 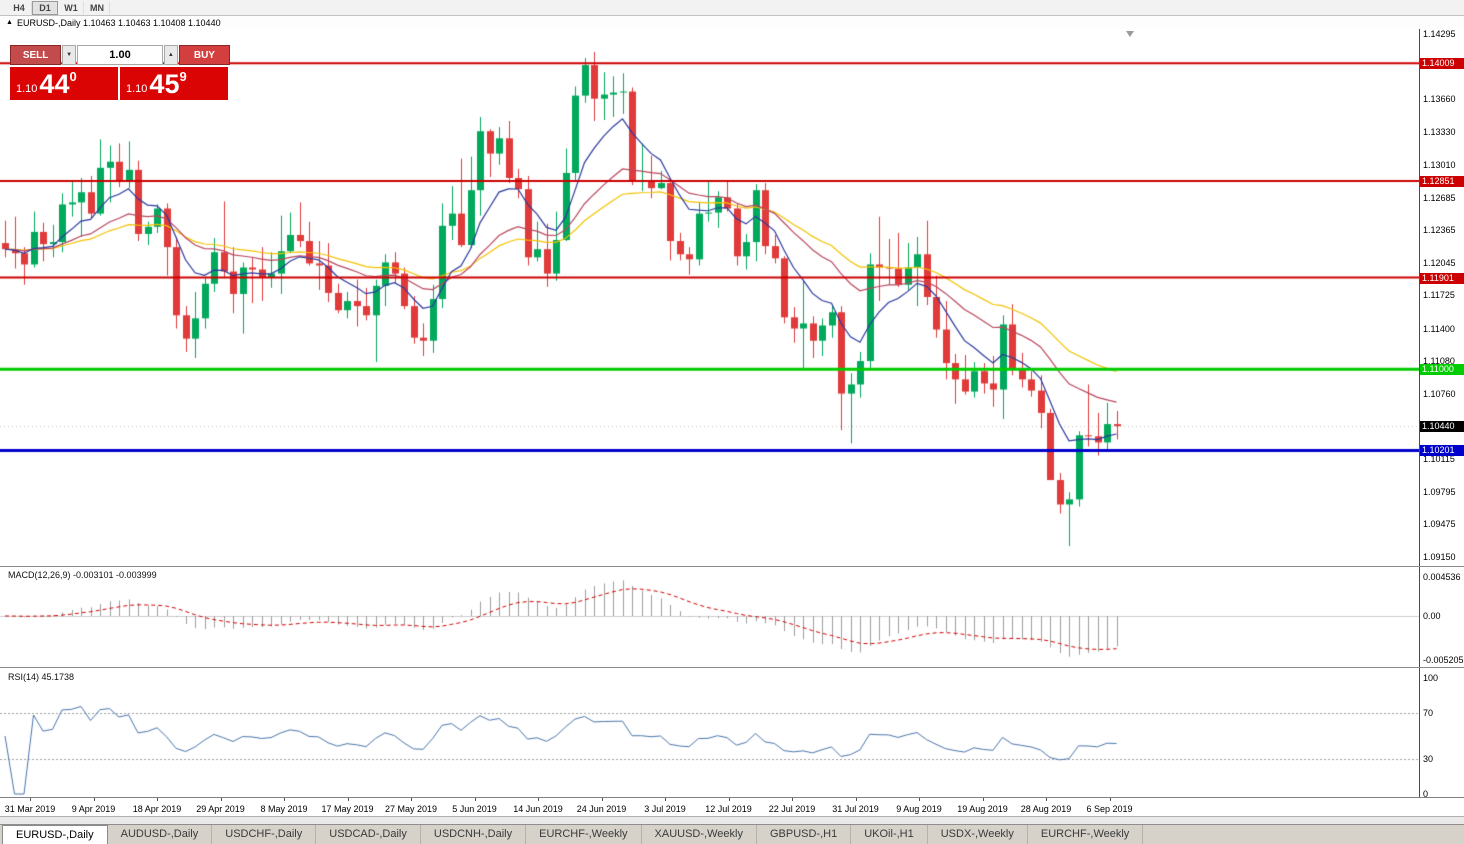 I want to click on price-axis-label: 1.12045, so click(x=1439, y=262).